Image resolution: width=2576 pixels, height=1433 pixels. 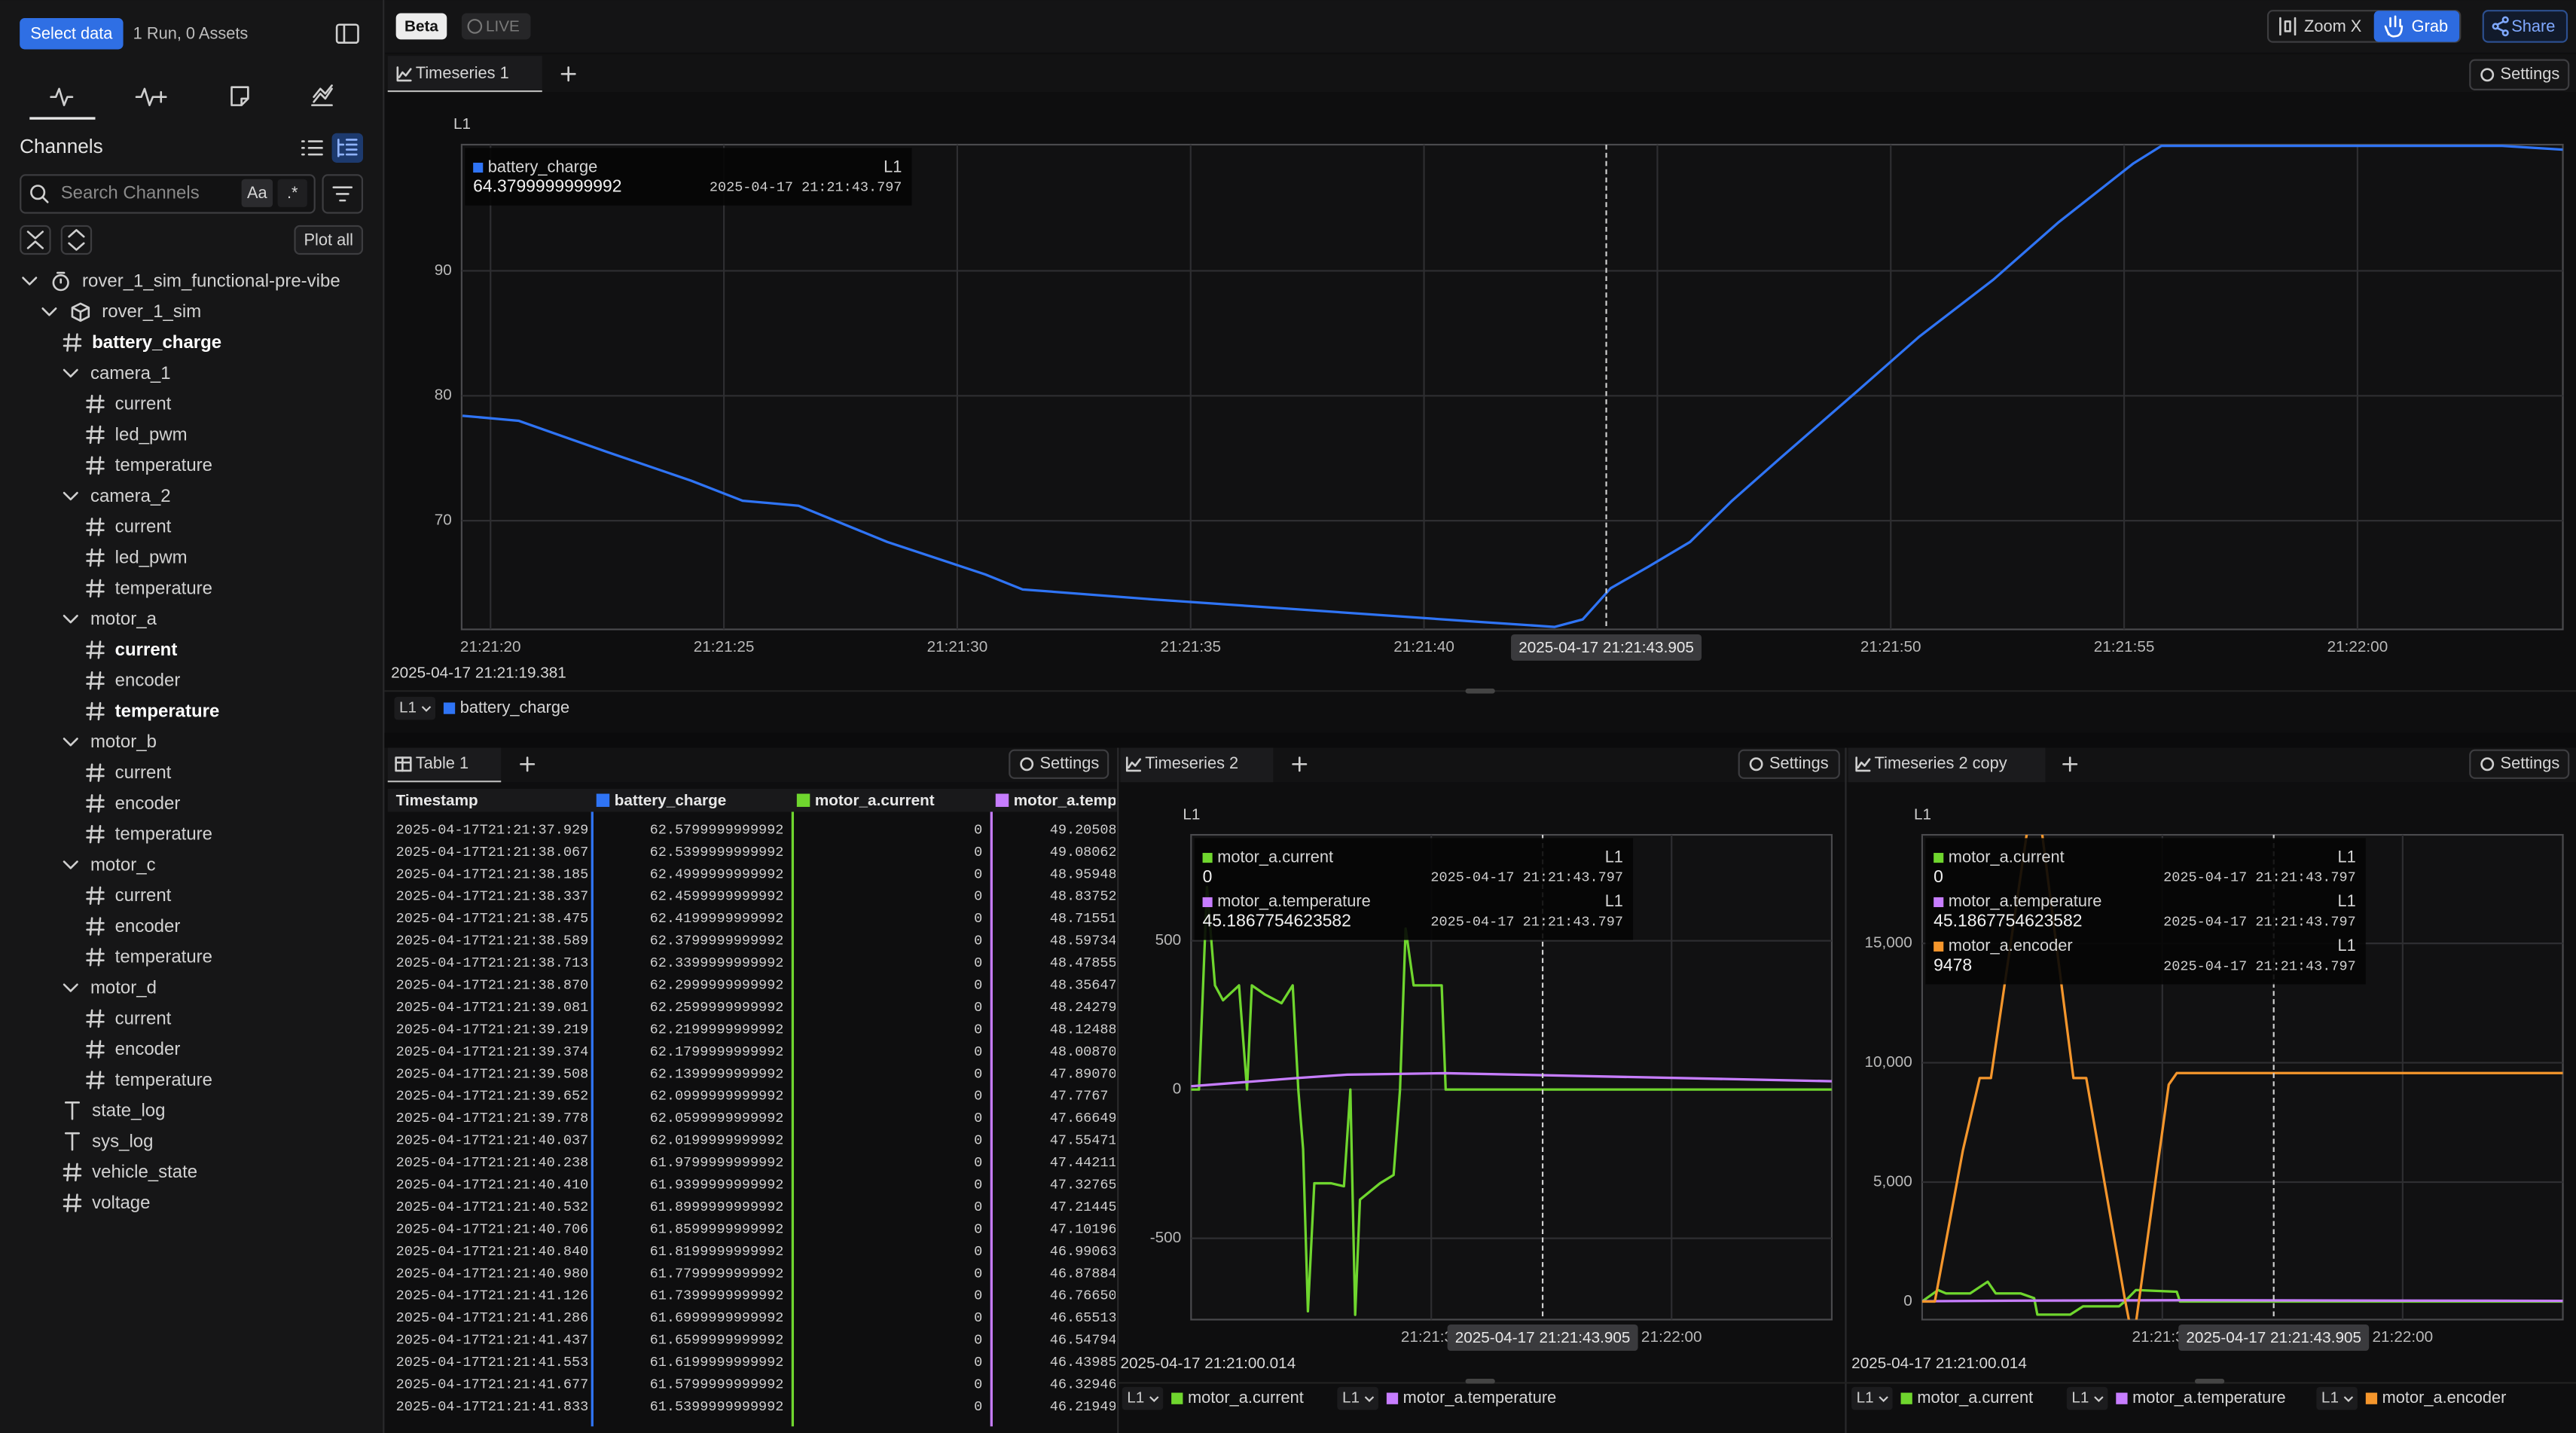 What do you see at coordinates (717, 1074) in the screenshot?
I see `value-cell: 62.1399999999992` at bounding box center [717, 1074].